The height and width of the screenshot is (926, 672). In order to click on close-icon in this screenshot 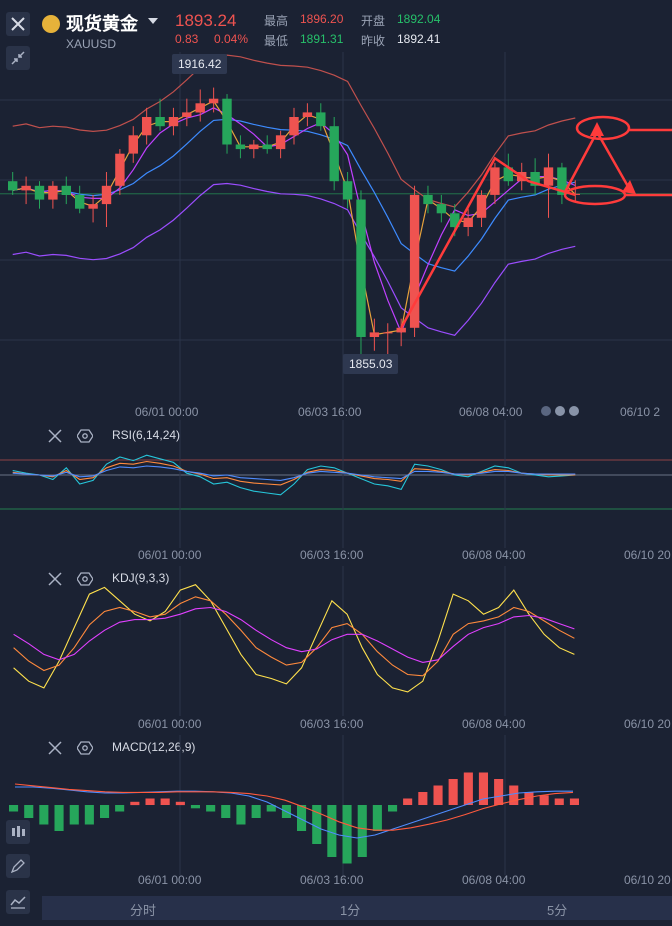, I will do `click(18, 24)`.